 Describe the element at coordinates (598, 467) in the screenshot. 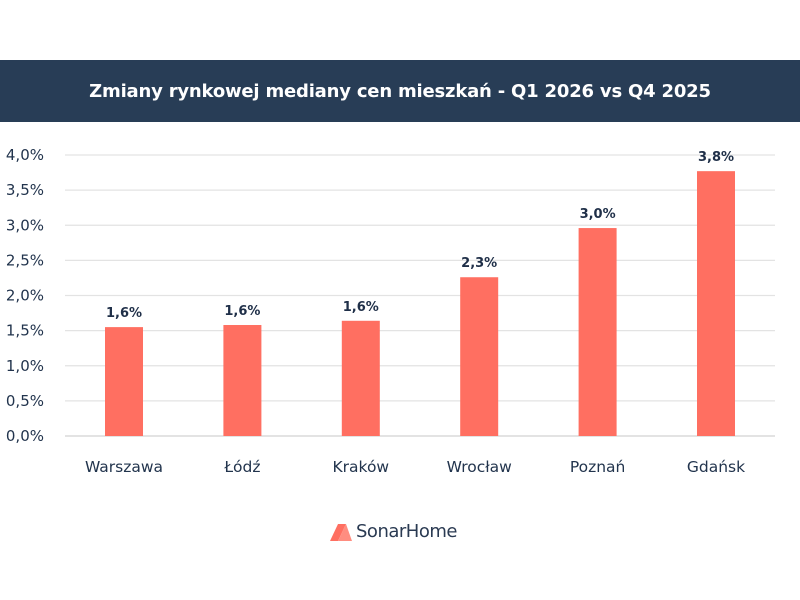

I see `x-category-label: Poznań` at that location.